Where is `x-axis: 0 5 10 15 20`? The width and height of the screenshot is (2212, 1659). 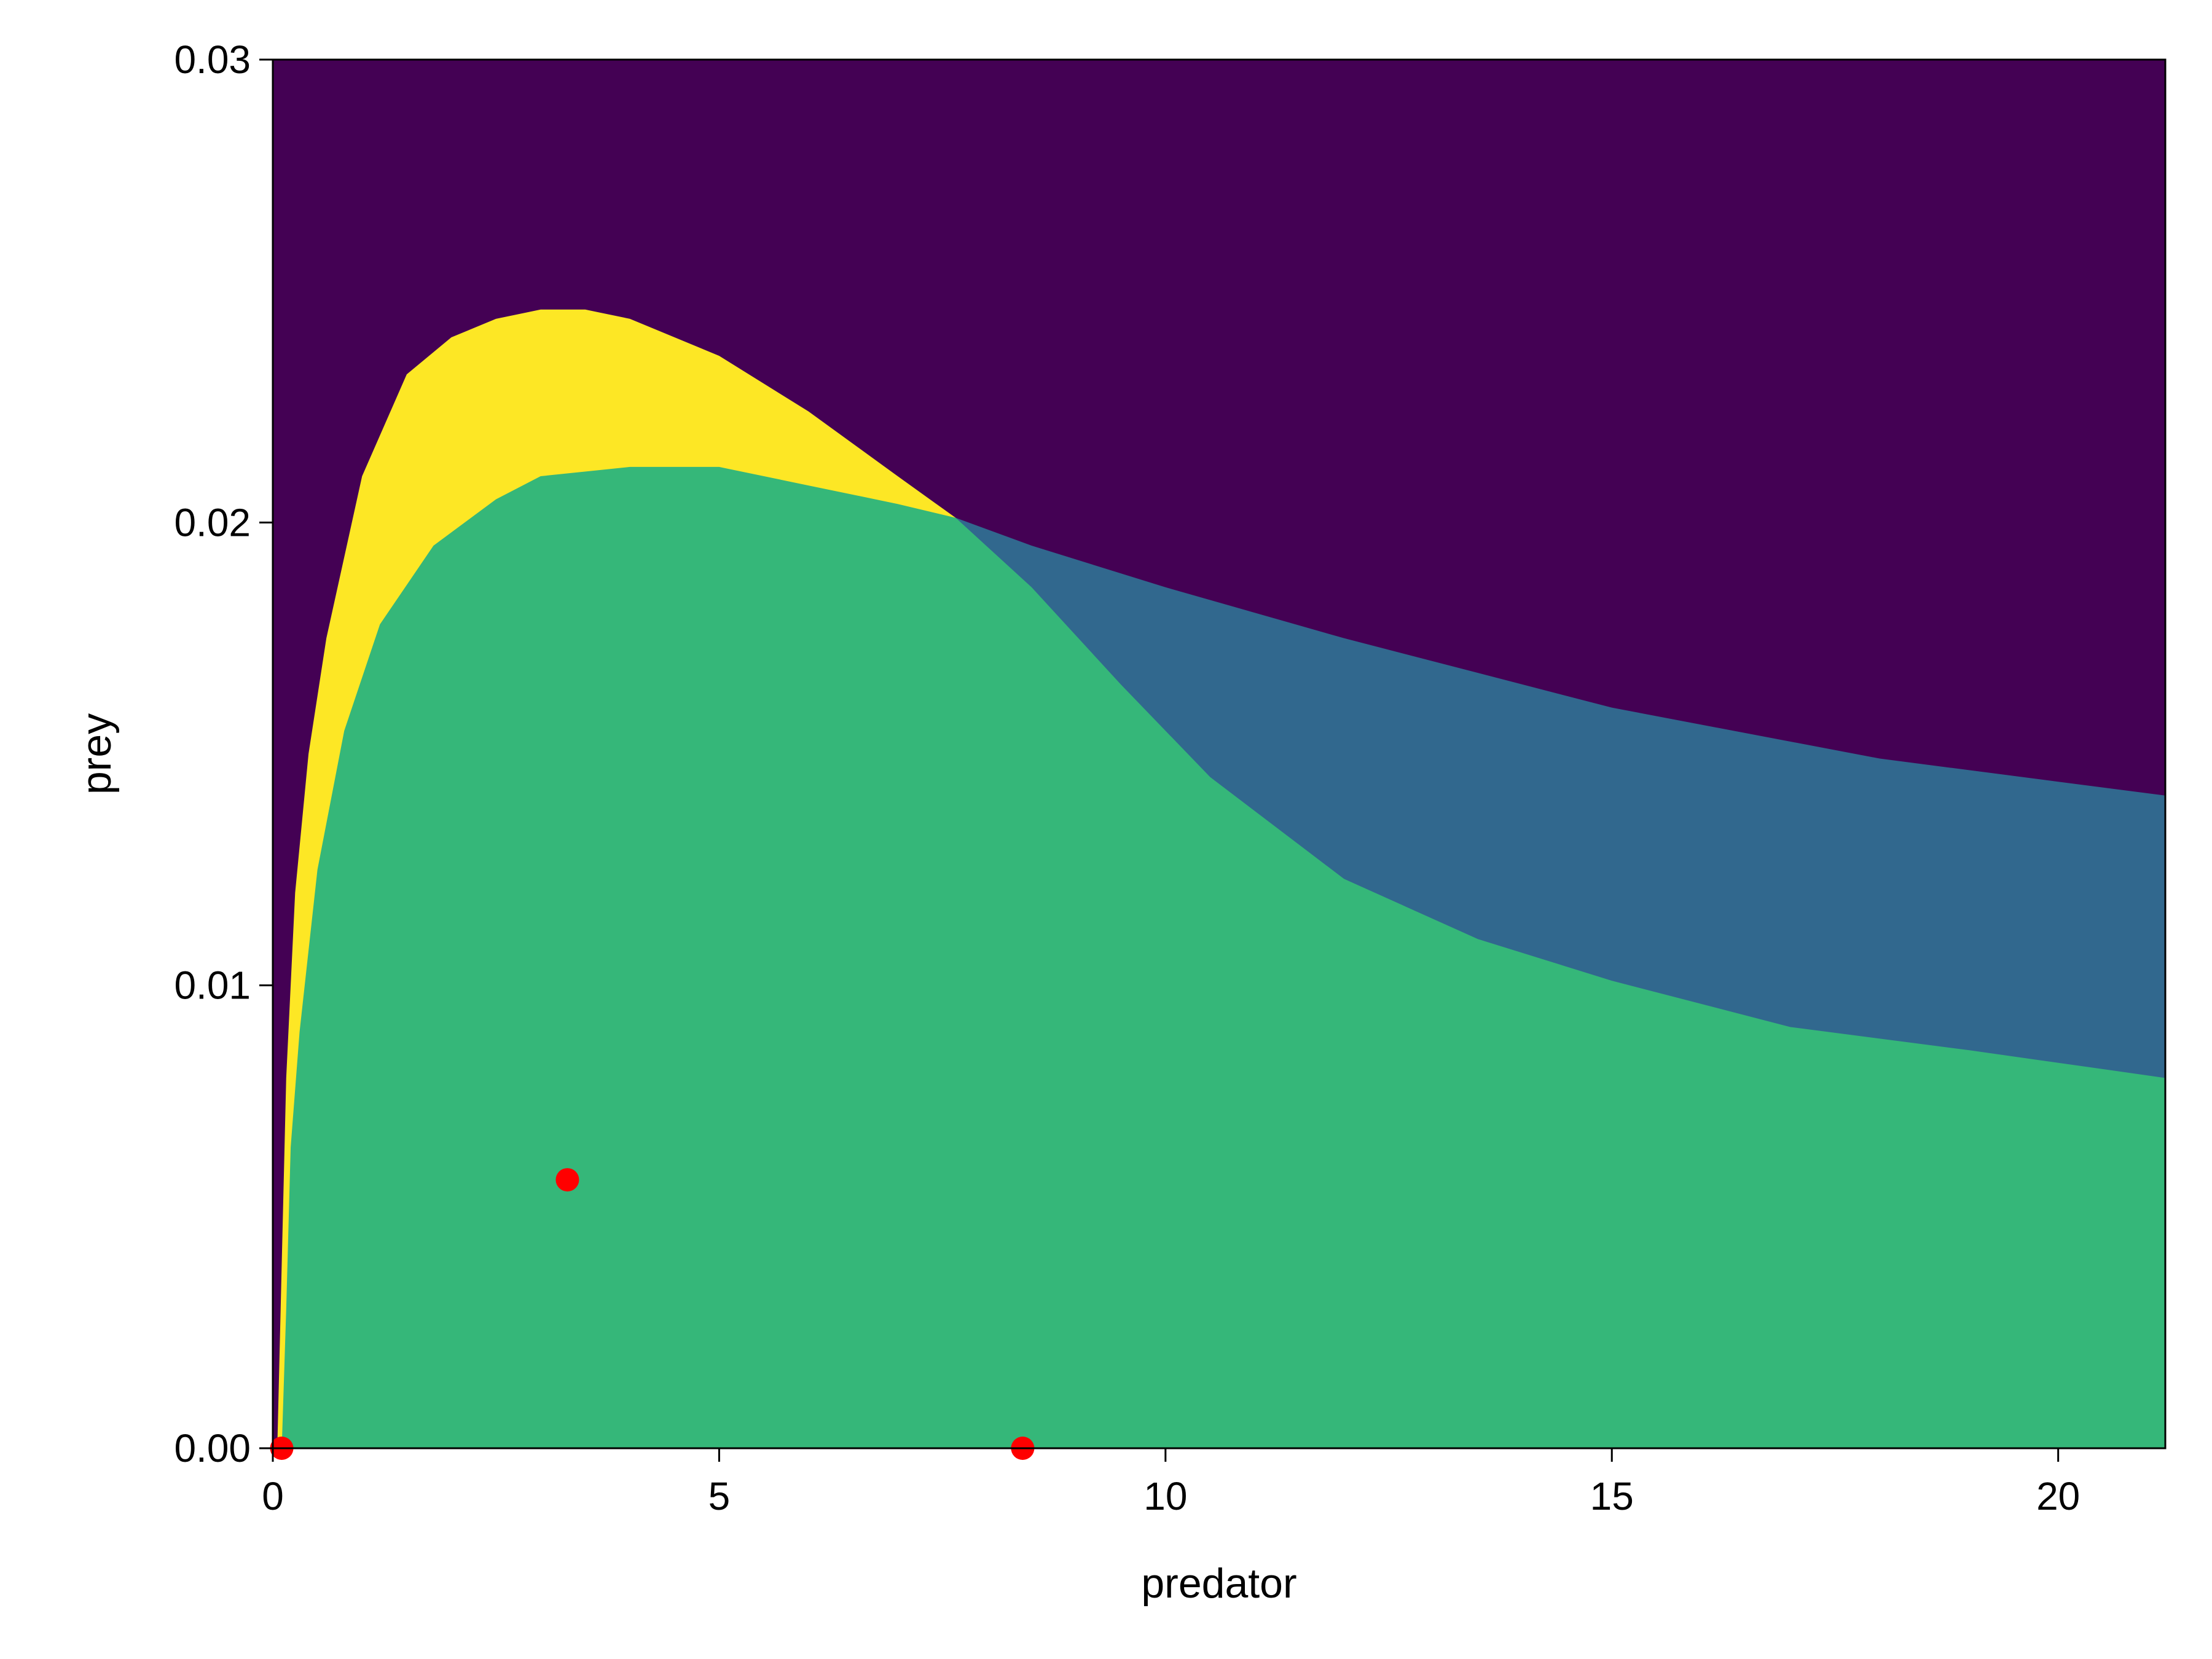 x-axis: 0 5 10 15 20 is located at coordinates (1171, 1483).